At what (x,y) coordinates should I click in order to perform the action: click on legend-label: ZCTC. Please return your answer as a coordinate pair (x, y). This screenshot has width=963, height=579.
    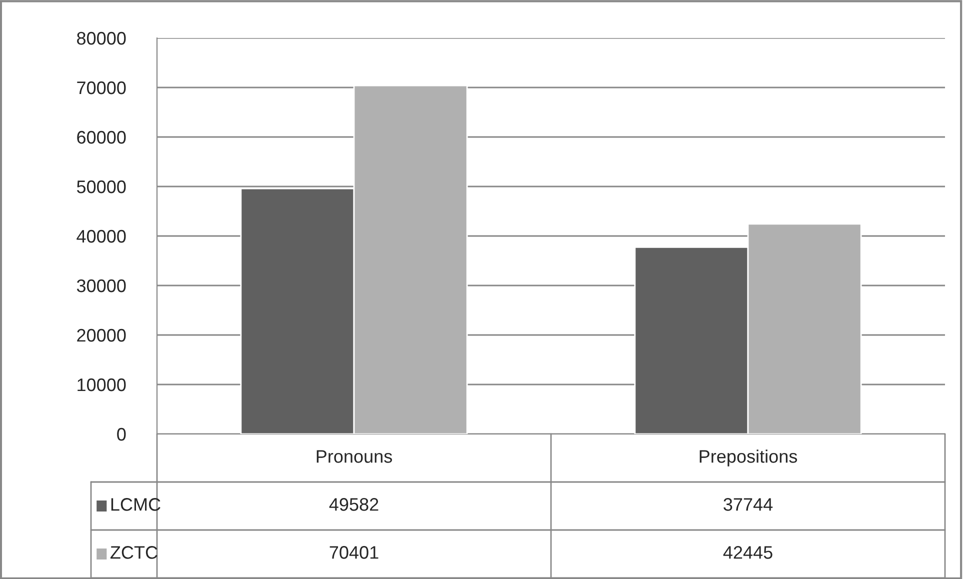
    Looking at the image, I should click on (134, 552).